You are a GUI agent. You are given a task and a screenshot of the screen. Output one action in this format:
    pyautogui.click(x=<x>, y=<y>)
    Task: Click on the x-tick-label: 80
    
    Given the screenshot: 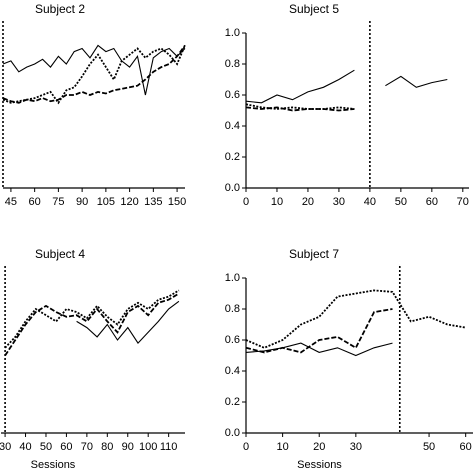 What is the action you would take?
    pyautogui.click(x=107, y=447)
    